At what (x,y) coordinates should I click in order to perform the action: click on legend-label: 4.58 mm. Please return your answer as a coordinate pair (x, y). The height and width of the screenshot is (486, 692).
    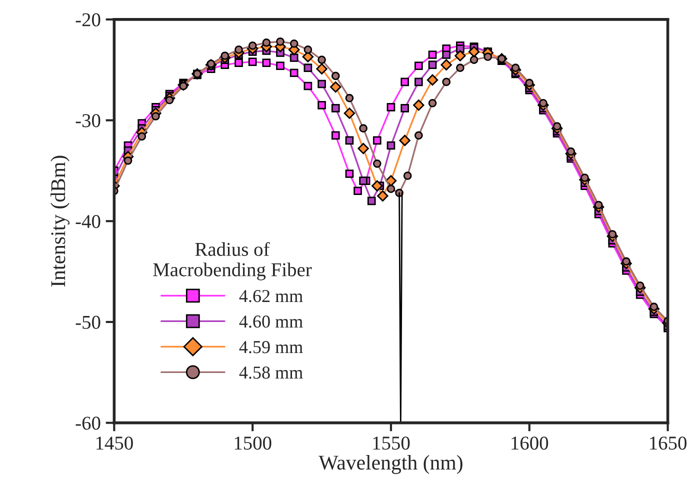
    Looking at the image, I should click on (271, 372).